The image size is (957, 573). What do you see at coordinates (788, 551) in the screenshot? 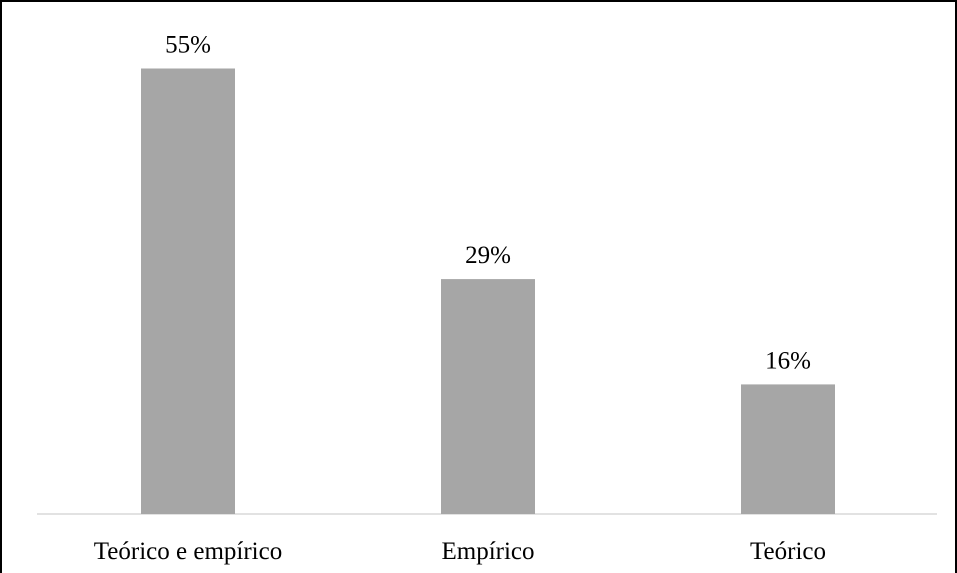
I see `category-label-3: Teórico` at bounding box center [788, 551].